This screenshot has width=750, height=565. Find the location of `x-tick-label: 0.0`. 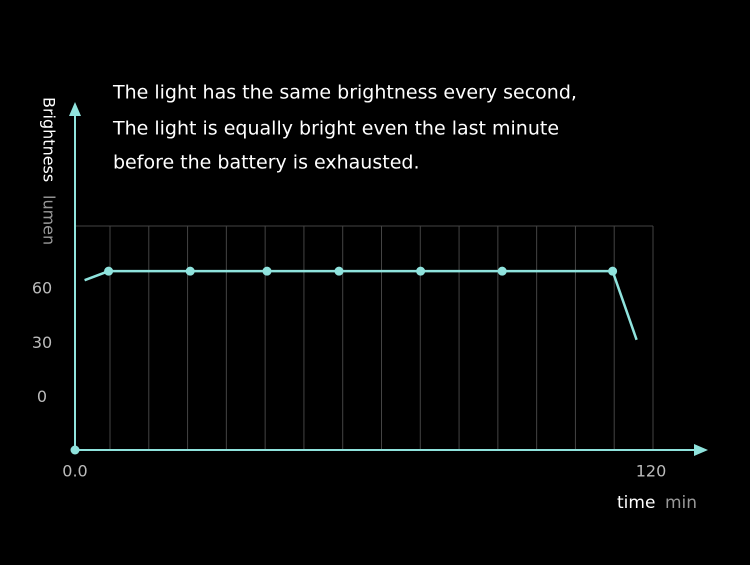

x-tick-label: 0.0 is located at coordinates (74, 471).